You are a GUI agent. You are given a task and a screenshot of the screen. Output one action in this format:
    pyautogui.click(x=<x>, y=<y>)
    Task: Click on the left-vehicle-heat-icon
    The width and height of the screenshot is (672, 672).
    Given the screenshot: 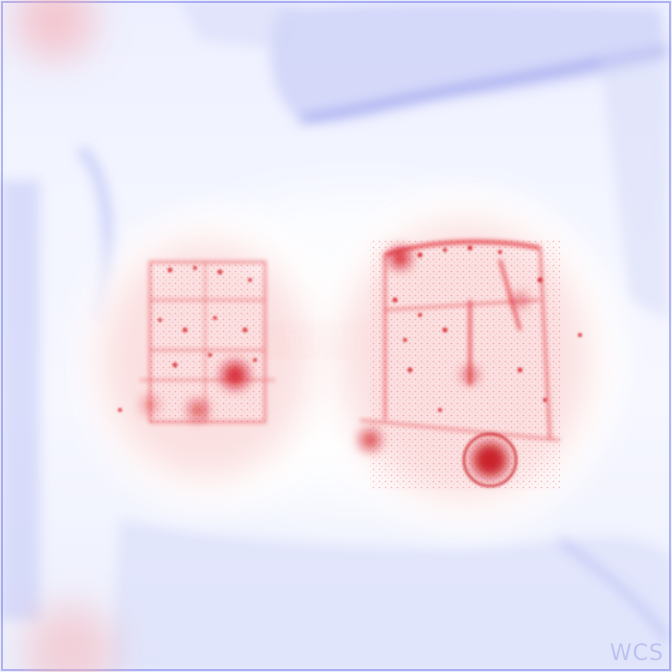 What is the action you would take?
    pyautogui.click(x=205, y=360)
    